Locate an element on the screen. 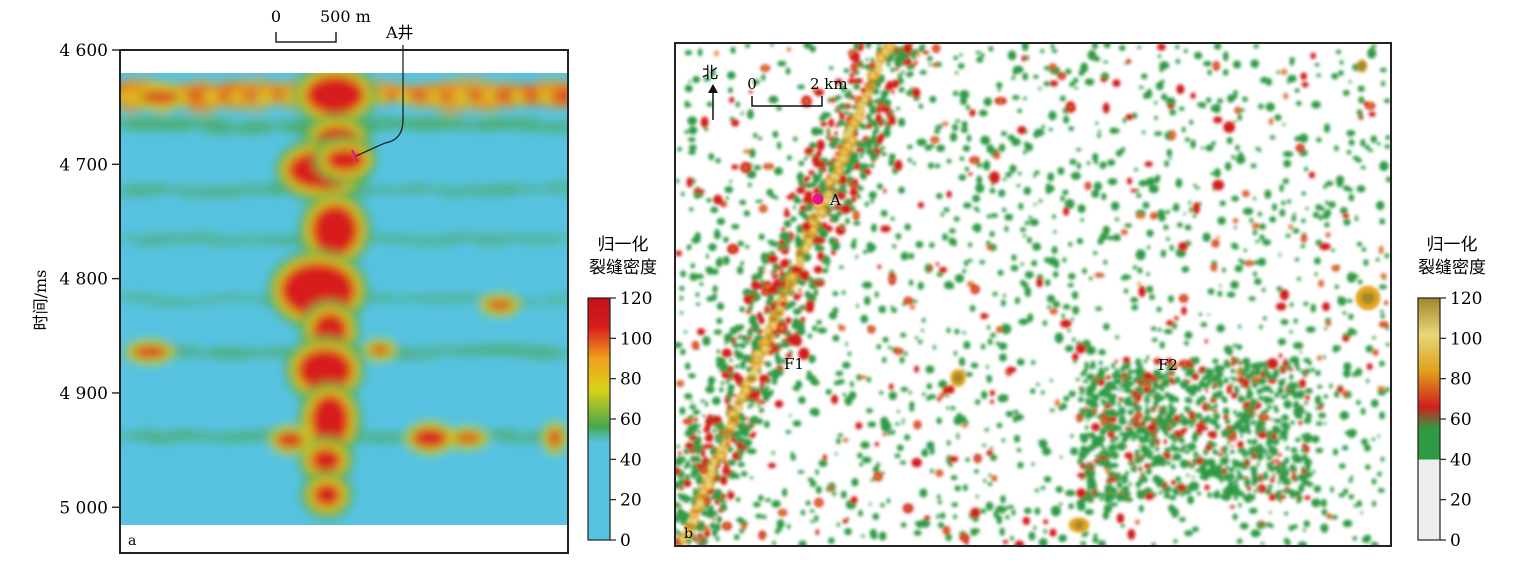  y-axis: 4 600 4 700 4 800 4 900 5 000 is located at coordinates (89, 279).